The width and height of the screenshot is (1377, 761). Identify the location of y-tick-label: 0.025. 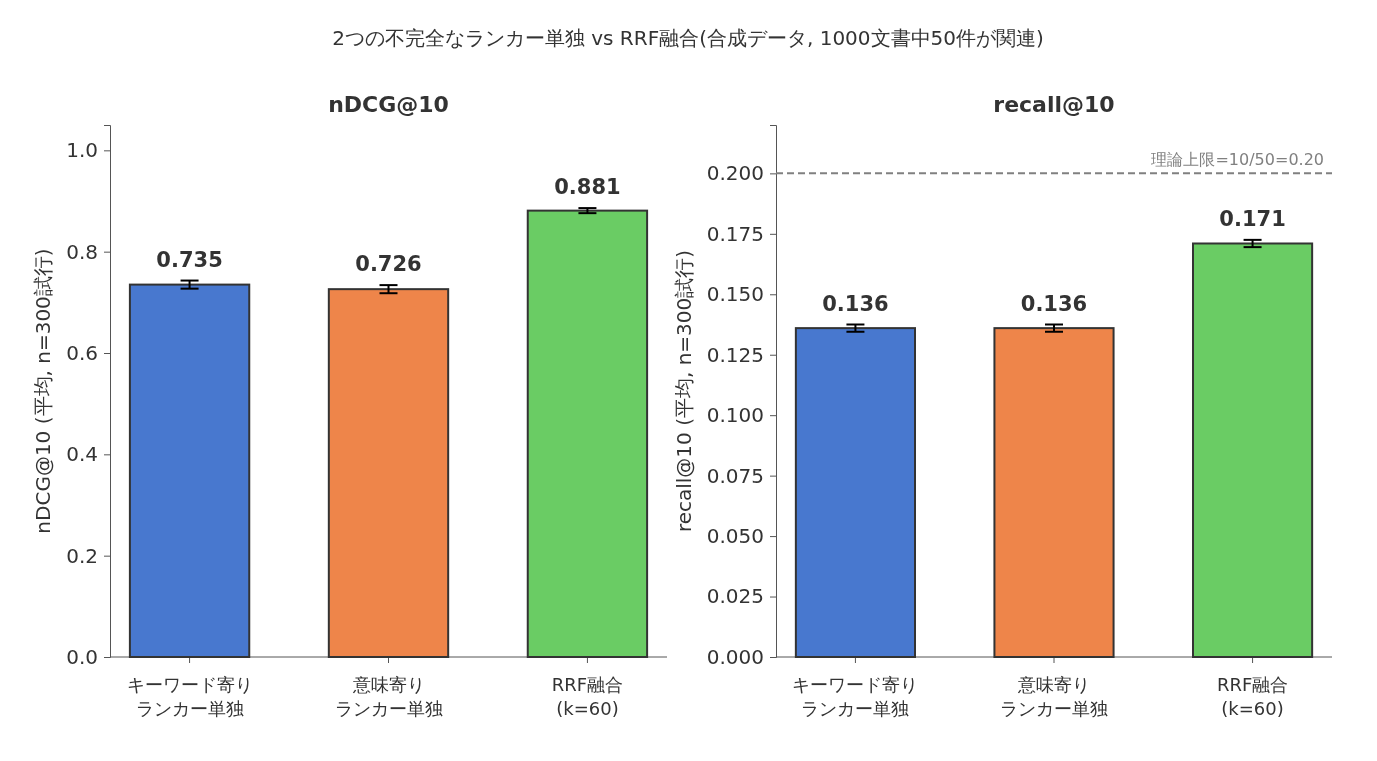
(735, 596).